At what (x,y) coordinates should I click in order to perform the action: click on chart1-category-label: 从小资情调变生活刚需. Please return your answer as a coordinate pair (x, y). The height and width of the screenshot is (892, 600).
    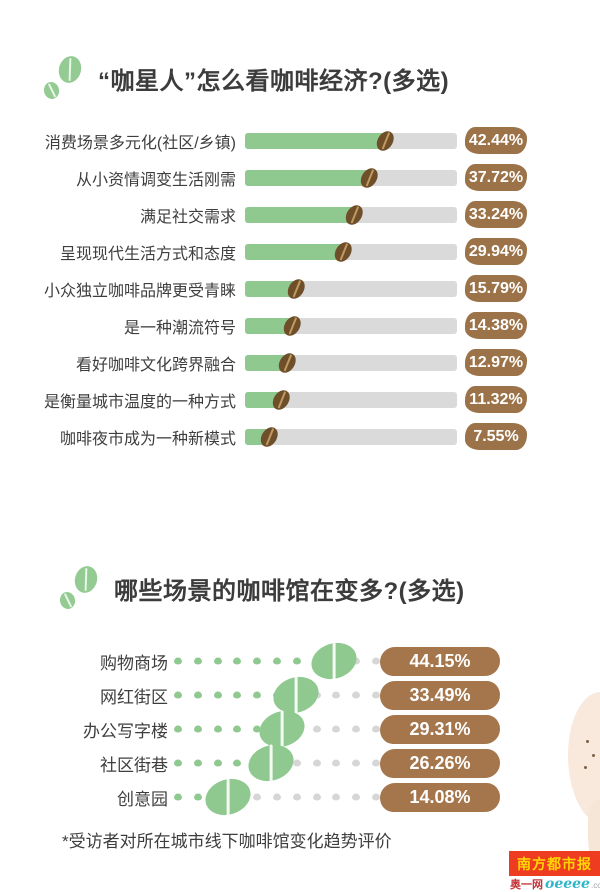
    Looking at the image, I should click on (155, 180).